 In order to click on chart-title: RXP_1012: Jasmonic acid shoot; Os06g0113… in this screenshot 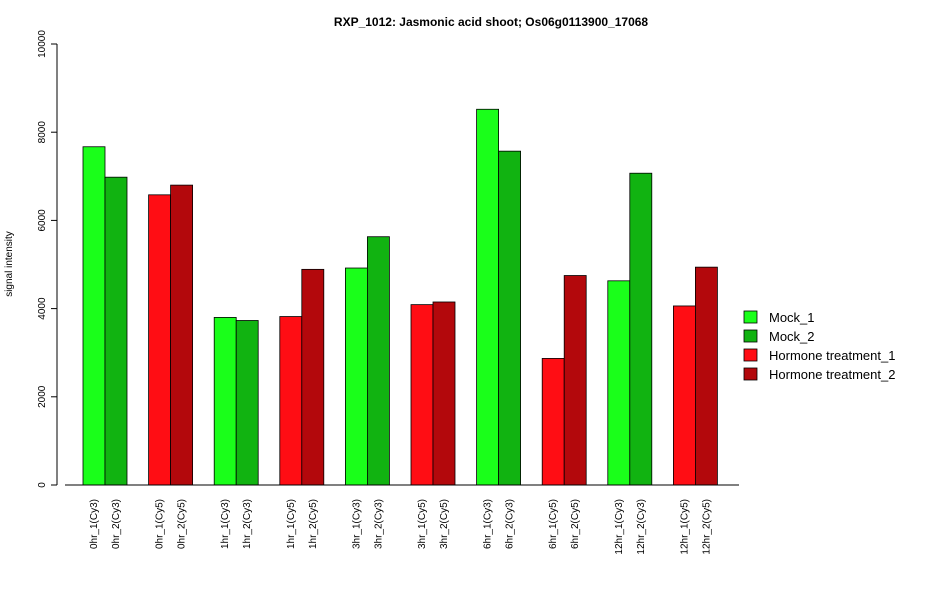, I will do `click(491, 22)`.